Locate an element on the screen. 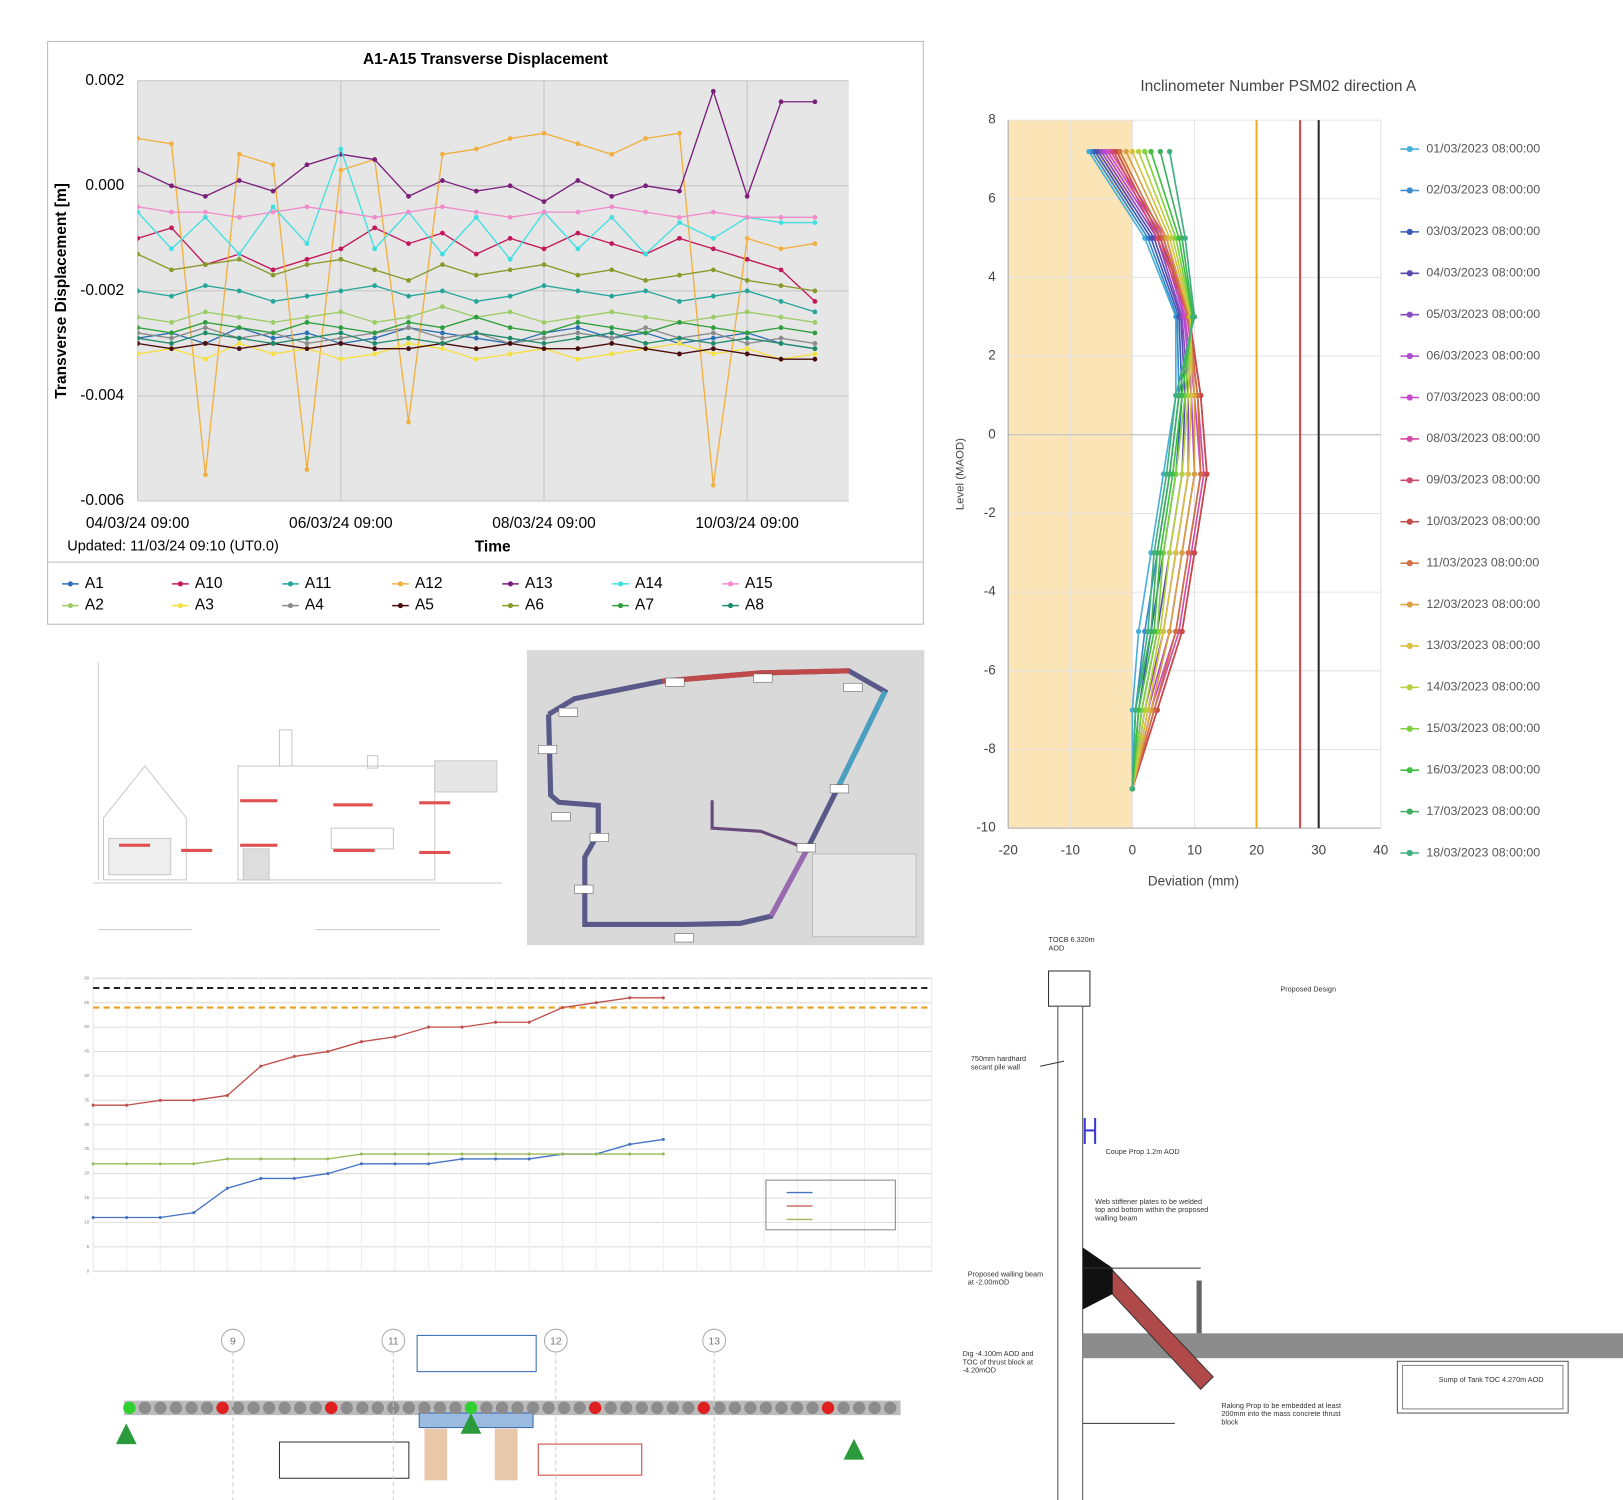 This screenshot has width=1623, height=1500. legend-label: 14/03/2023 08:00:00 is located at coordinates (1483, 687).